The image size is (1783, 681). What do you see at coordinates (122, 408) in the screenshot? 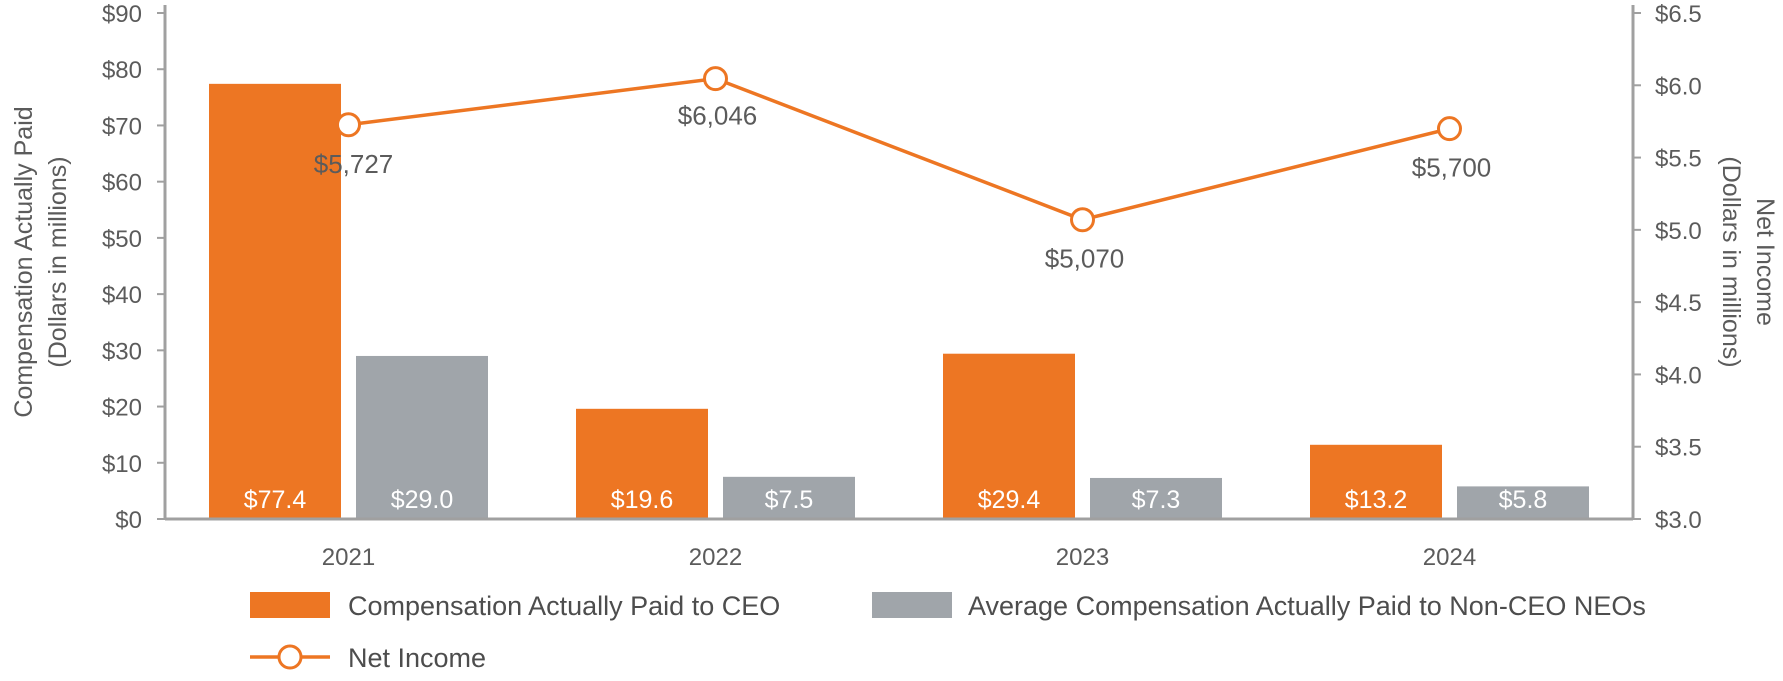
I see `left-tick-label: $20` at bounding box center [122, 408].